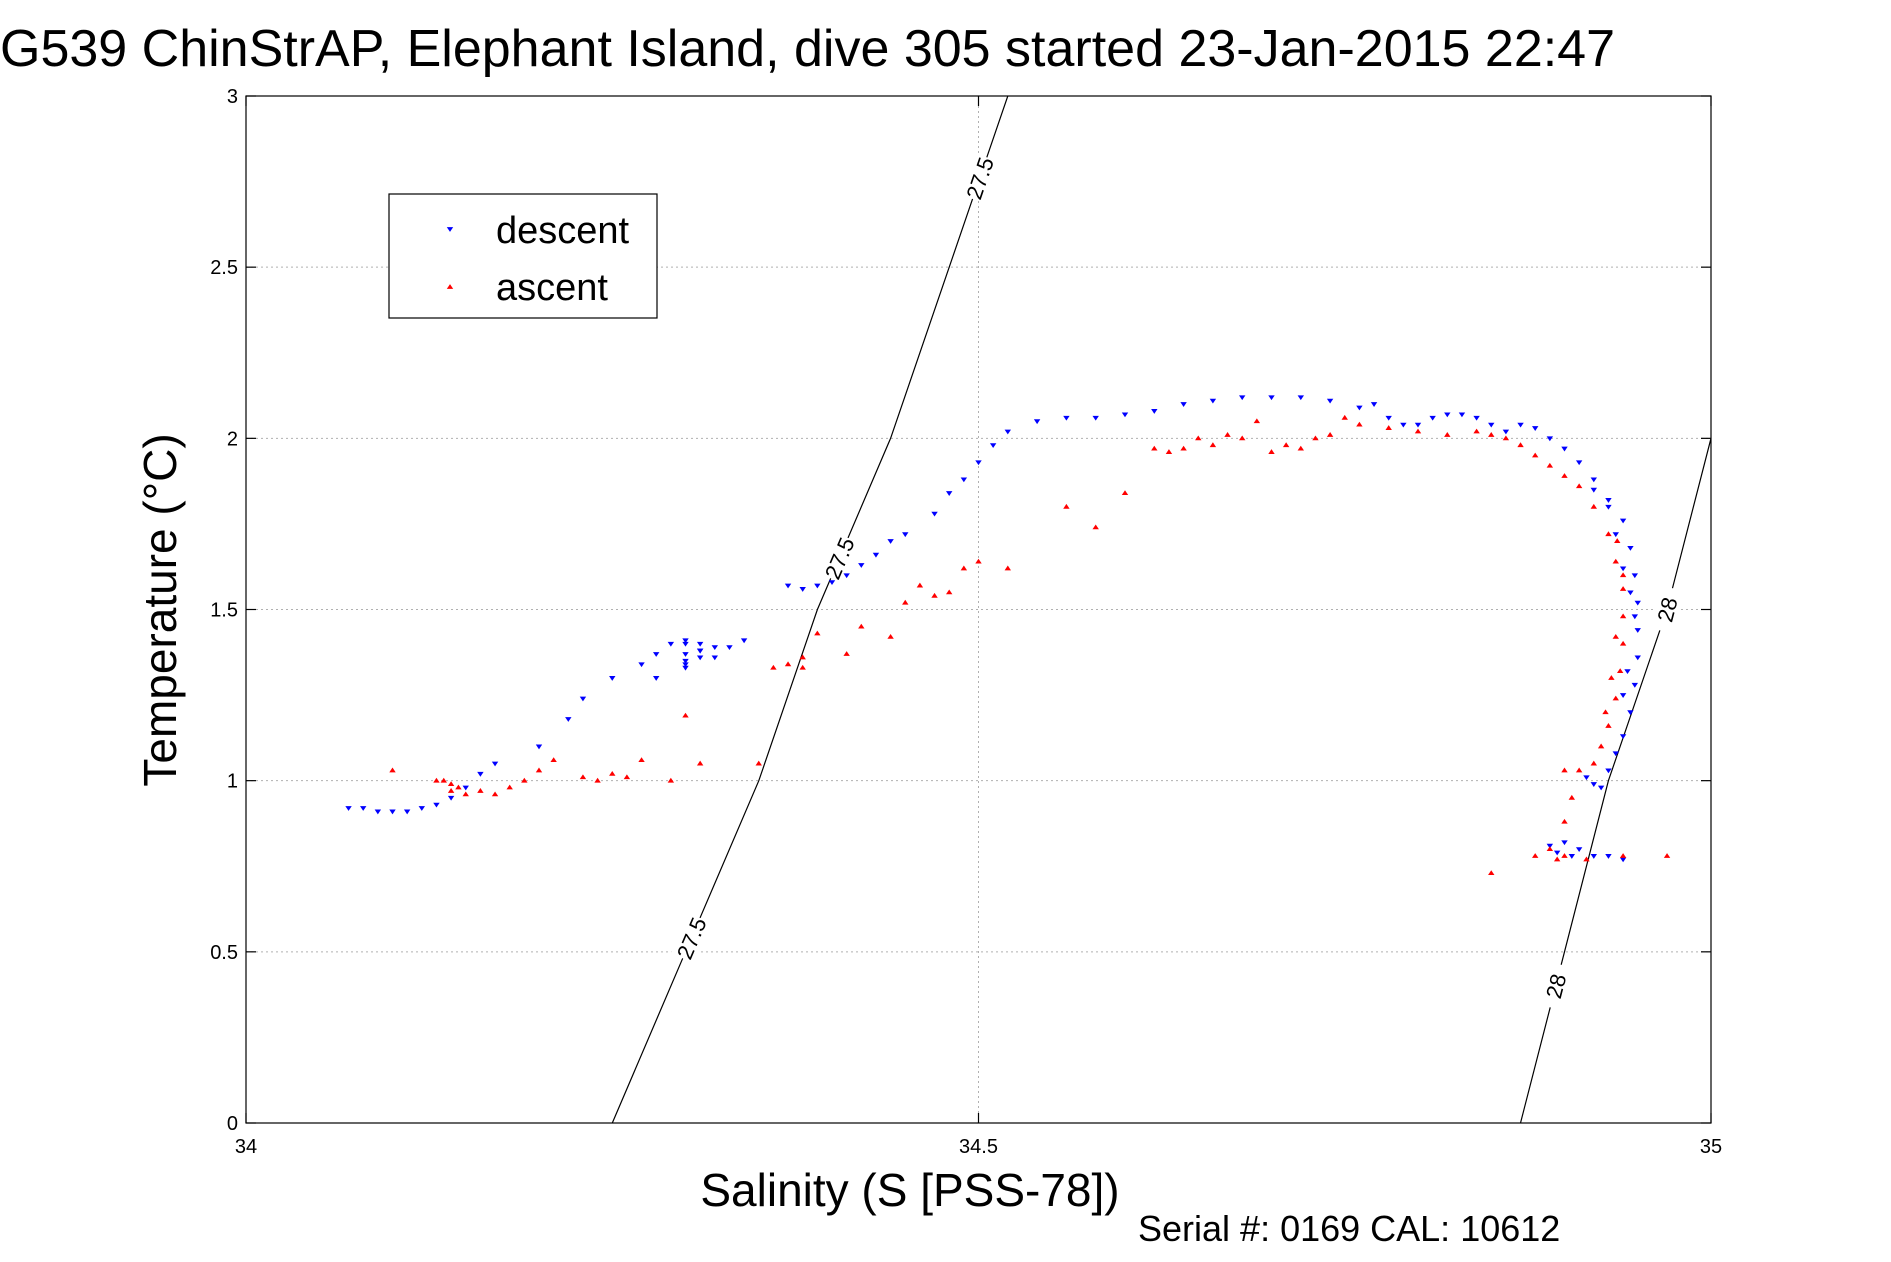 Image resolution: width=1891 pixels, height=1262 pixels. Describe the element at coordinates (552, 288) in the screenshot. I see `legend-label-ascent: ascent` at that location.